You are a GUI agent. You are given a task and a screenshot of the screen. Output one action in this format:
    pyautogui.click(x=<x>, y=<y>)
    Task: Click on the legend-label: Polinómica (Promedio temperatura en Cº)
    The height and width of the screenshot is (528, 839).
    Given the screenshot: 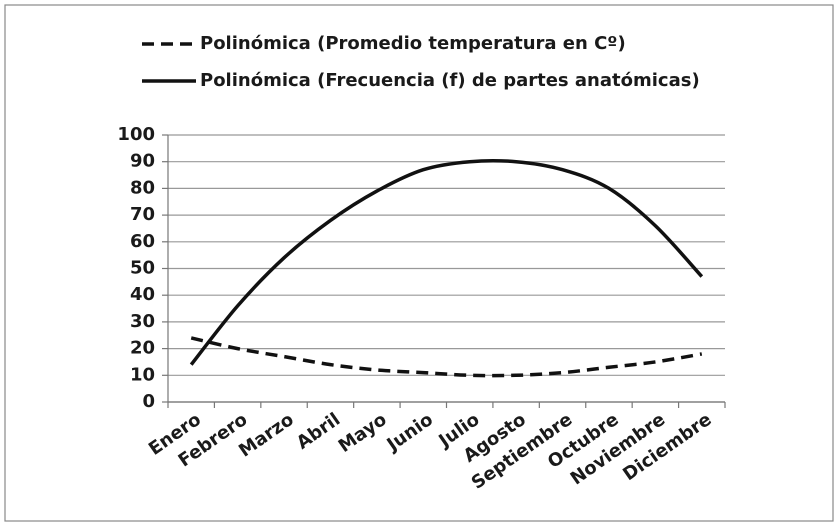 What is the action you would take?
    pyautogui.click(x=413, y=43)
    